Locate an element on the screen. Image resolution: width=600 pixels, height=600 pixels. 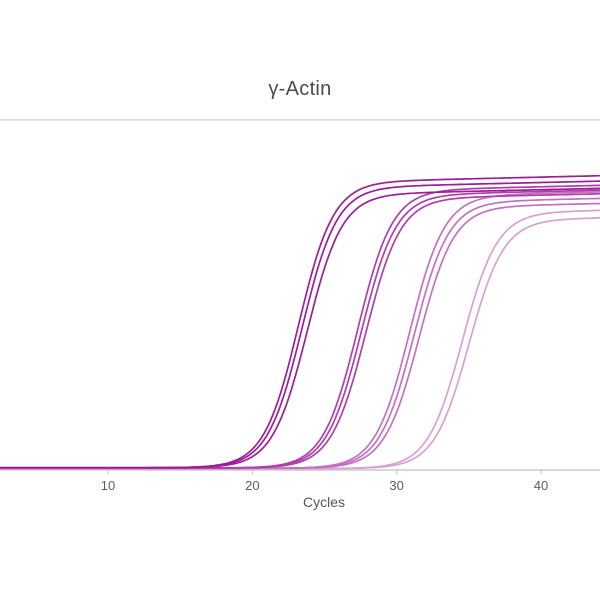
chart-title: γ-Actin is located at coordinates (300, 89).